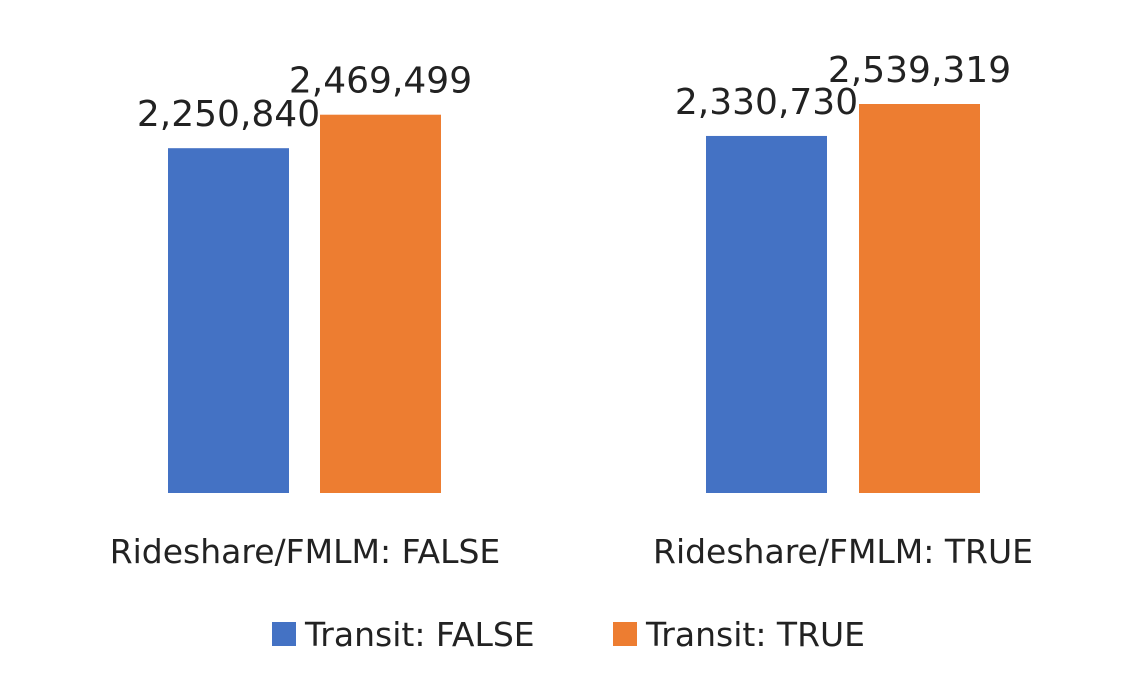  Describe the element at coordinates (843, 551) in the screenshot. I see `category-label-1: Rideshare/FMLM: TRUE` at that location.